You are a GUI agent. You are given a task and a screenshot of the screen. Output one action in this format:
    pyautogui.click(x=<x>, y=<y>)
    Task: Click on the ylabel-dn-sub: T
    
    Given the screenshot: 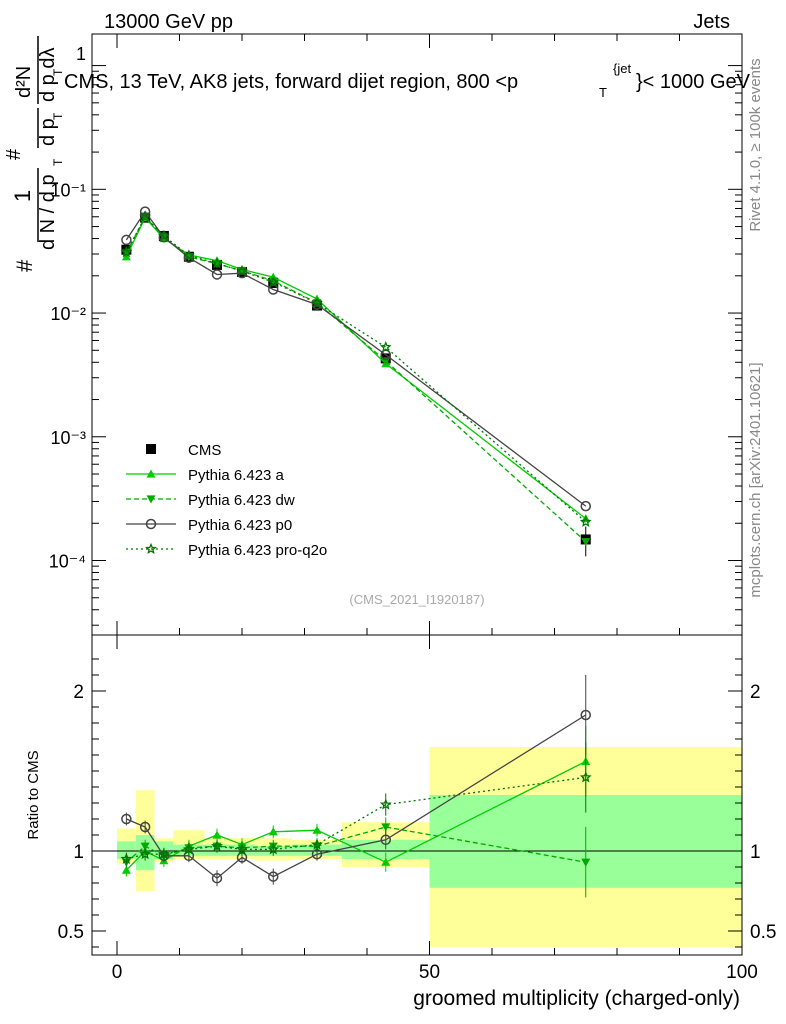 What is the action you would take?
    pyautogui.click(x=58, y=162)
    